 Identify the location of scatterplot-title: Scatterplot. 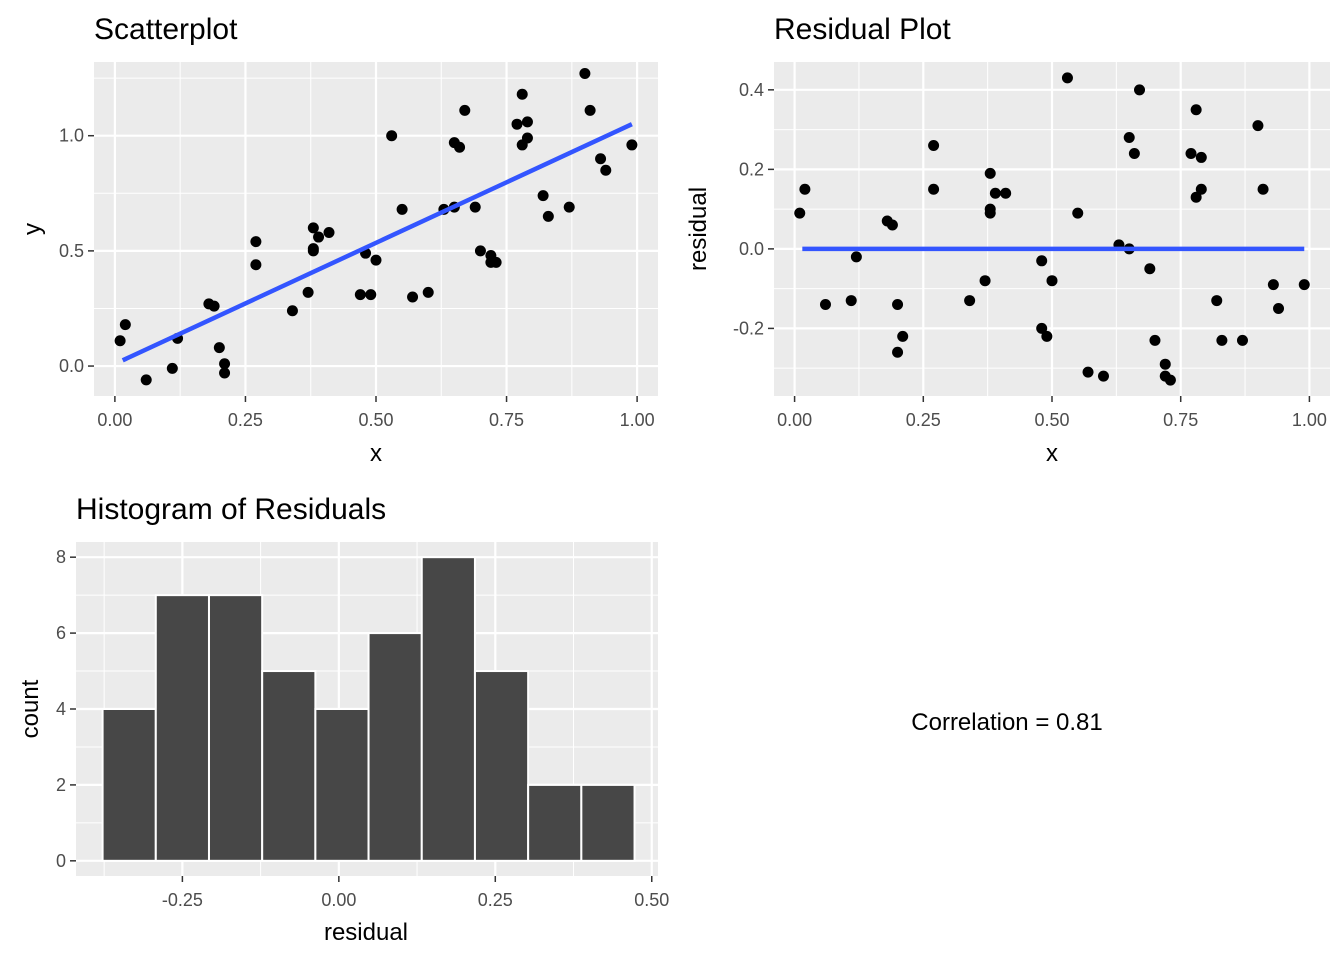
(166, 29).